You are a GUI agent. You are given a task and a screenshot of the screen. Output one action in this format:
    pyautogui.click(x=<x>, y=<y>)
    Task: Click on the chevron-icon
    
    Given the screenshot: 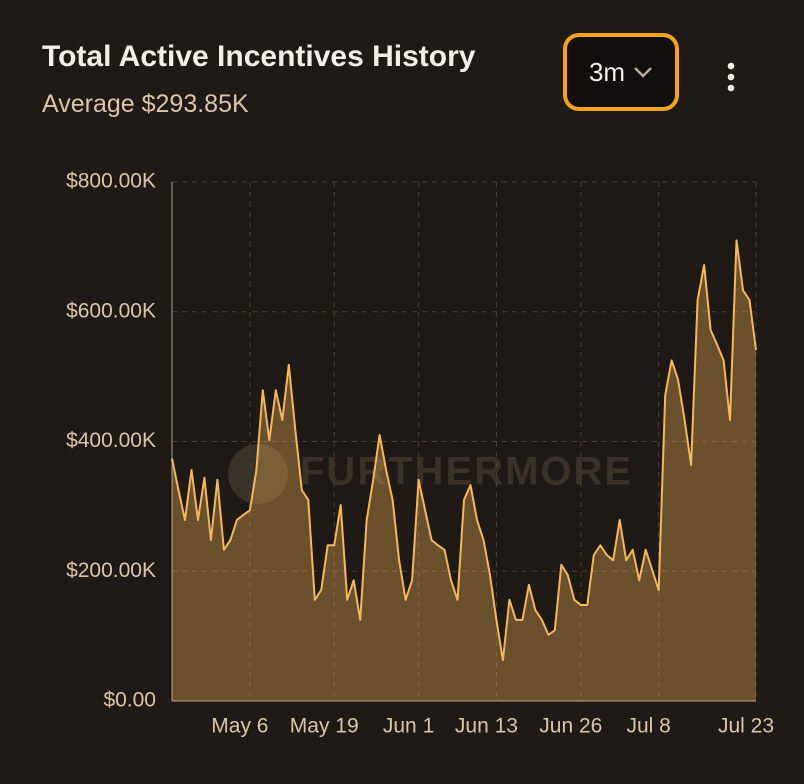 What is the action you would take?
    pyautogui.click(x=643, y=72)
    